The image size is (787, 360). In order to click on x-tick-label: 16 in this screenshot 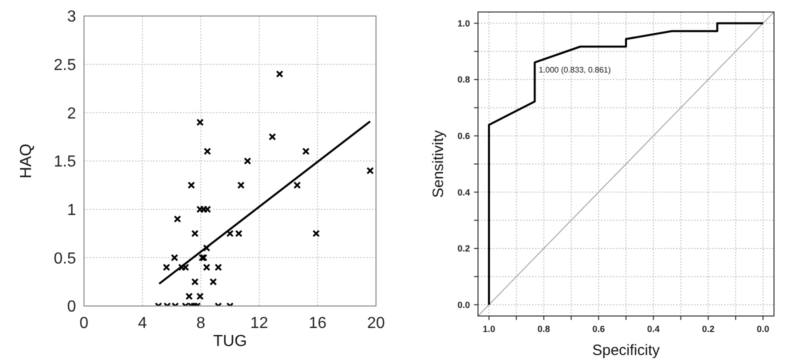, I will do `click(317, 323)`.